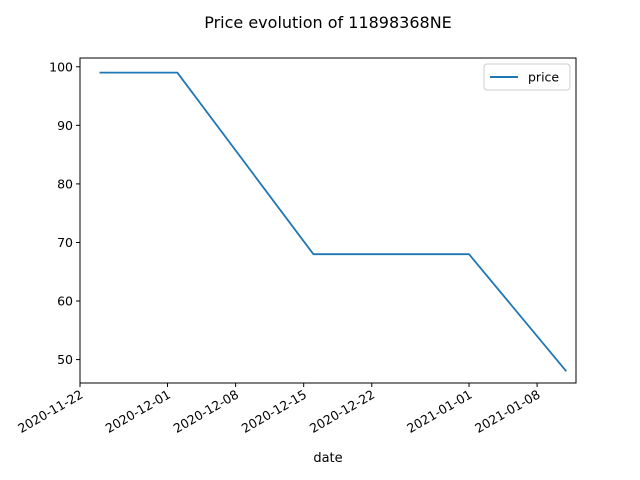 The image size is (640, 480). What do you see at coordinates (274, 411) in the screenshot?
I see `x-tick-label: 2020-12-15` at bounding box center [274, 411].